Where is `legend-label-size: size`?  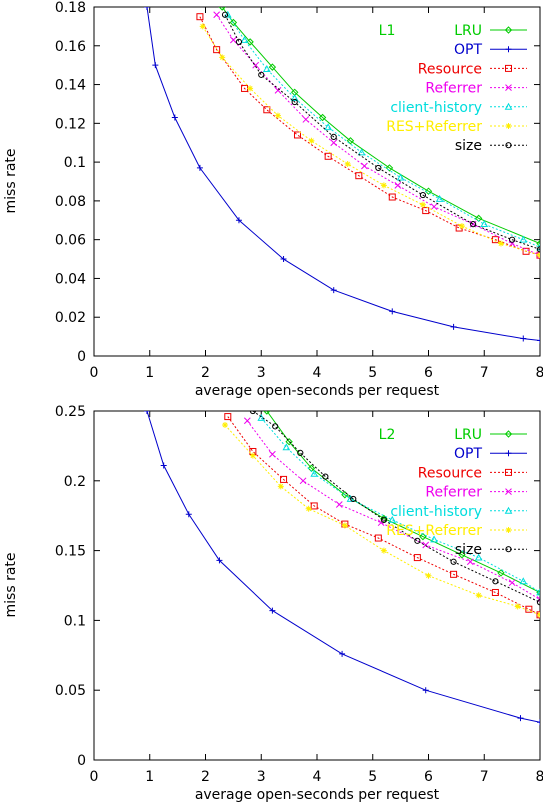
legend-label-size: size is located at coordinates (468, 146).